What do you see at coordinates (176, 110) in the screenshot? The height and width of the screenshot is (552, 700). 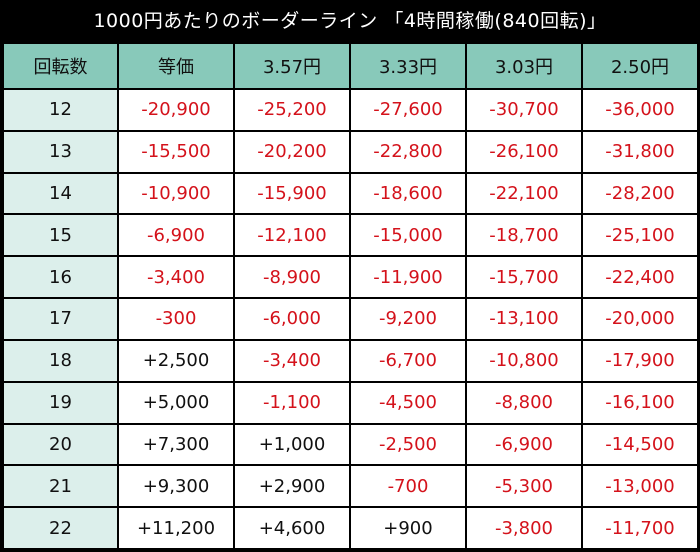 I see `value-cell: -20,900` at bounding box center [176, 110].